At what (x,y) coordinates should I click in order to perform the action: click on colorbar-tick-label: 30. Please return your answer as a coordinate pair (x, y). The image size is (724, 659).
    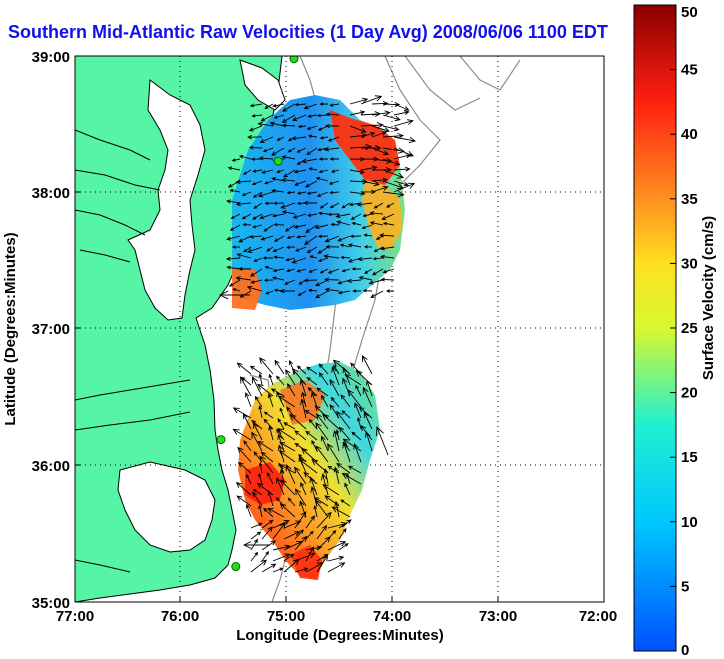
    Looking at the image, I should click on (689, 263).